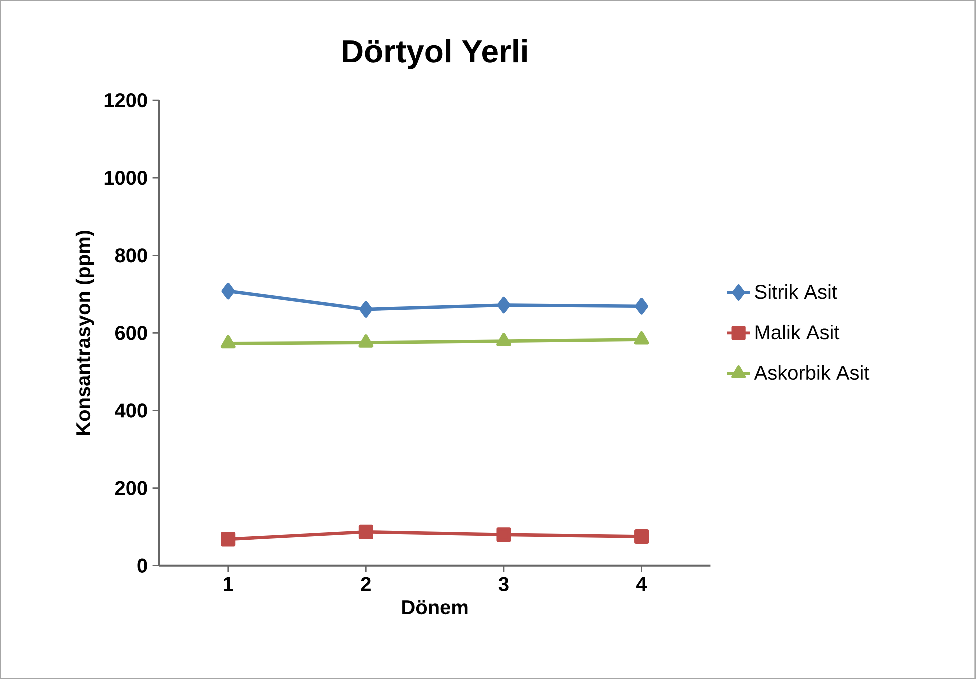 The width and height of the screenshot is (976, 679). I want to click on legend-label: Sitrik Asit, so click(796, 291).